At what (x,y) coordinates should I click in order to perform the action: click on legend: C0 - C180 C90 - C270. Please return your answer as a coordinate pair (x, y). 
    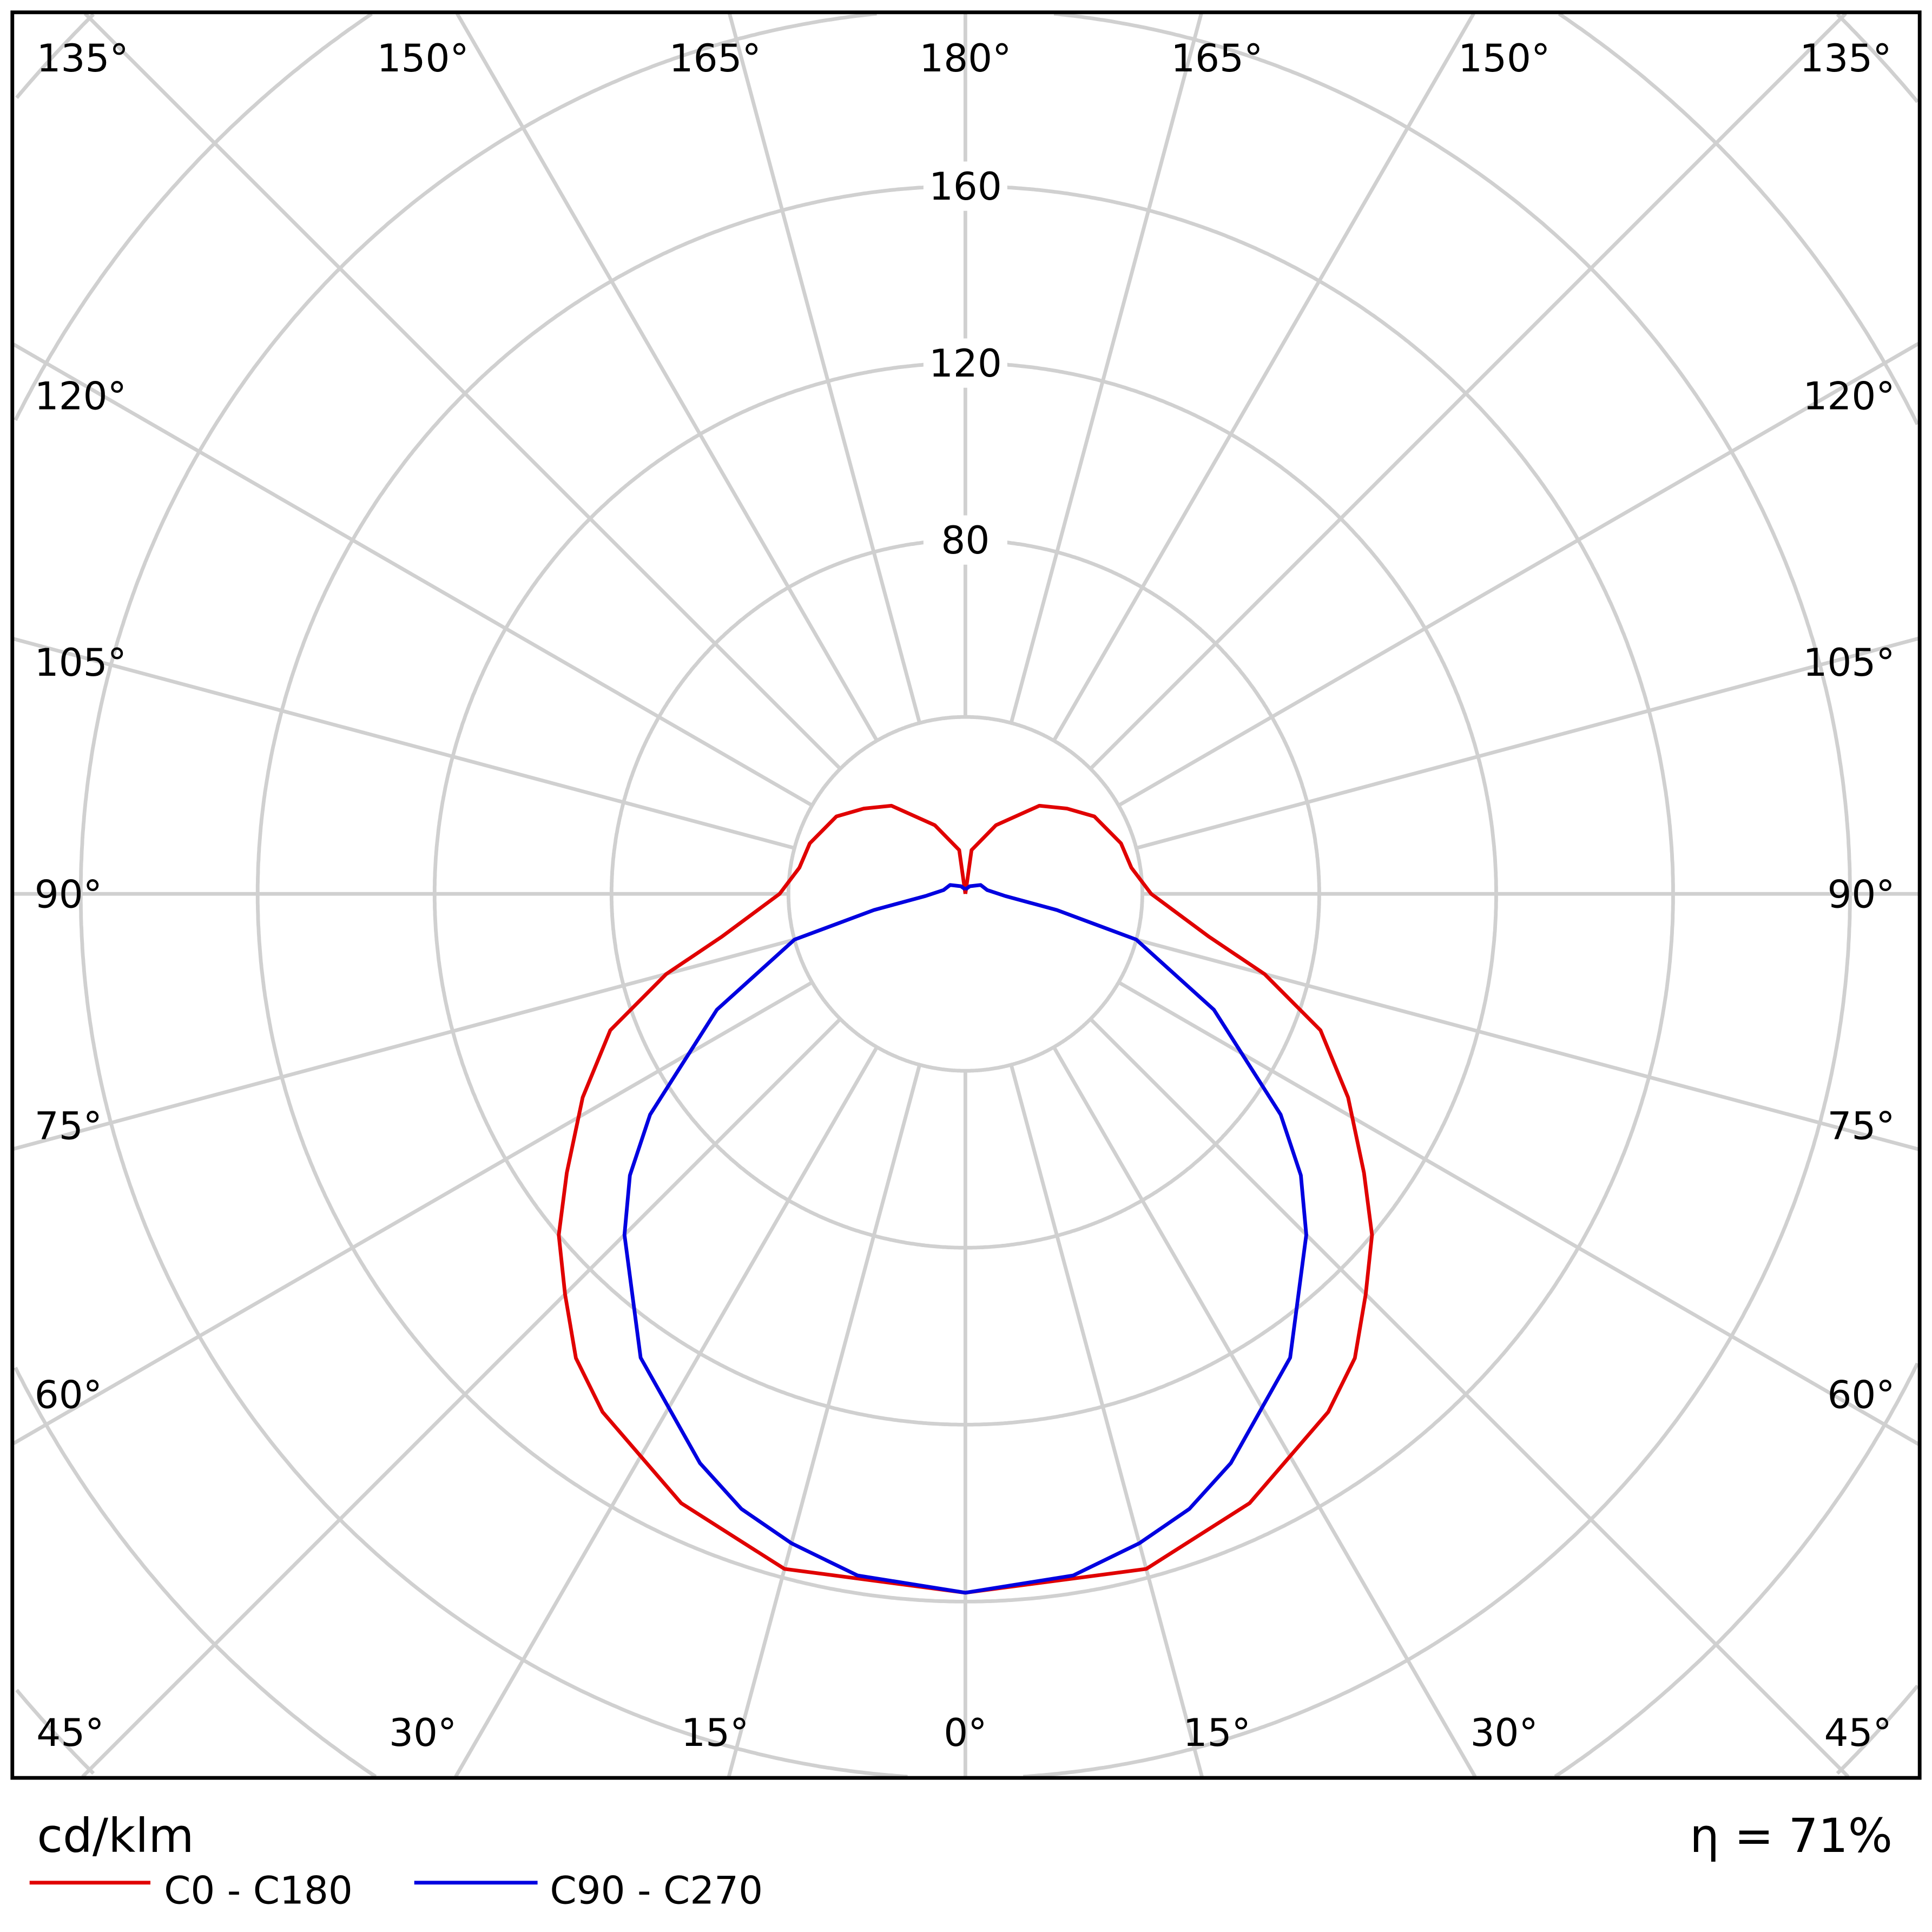
    Looking at the image, I should click on (396, 1890).